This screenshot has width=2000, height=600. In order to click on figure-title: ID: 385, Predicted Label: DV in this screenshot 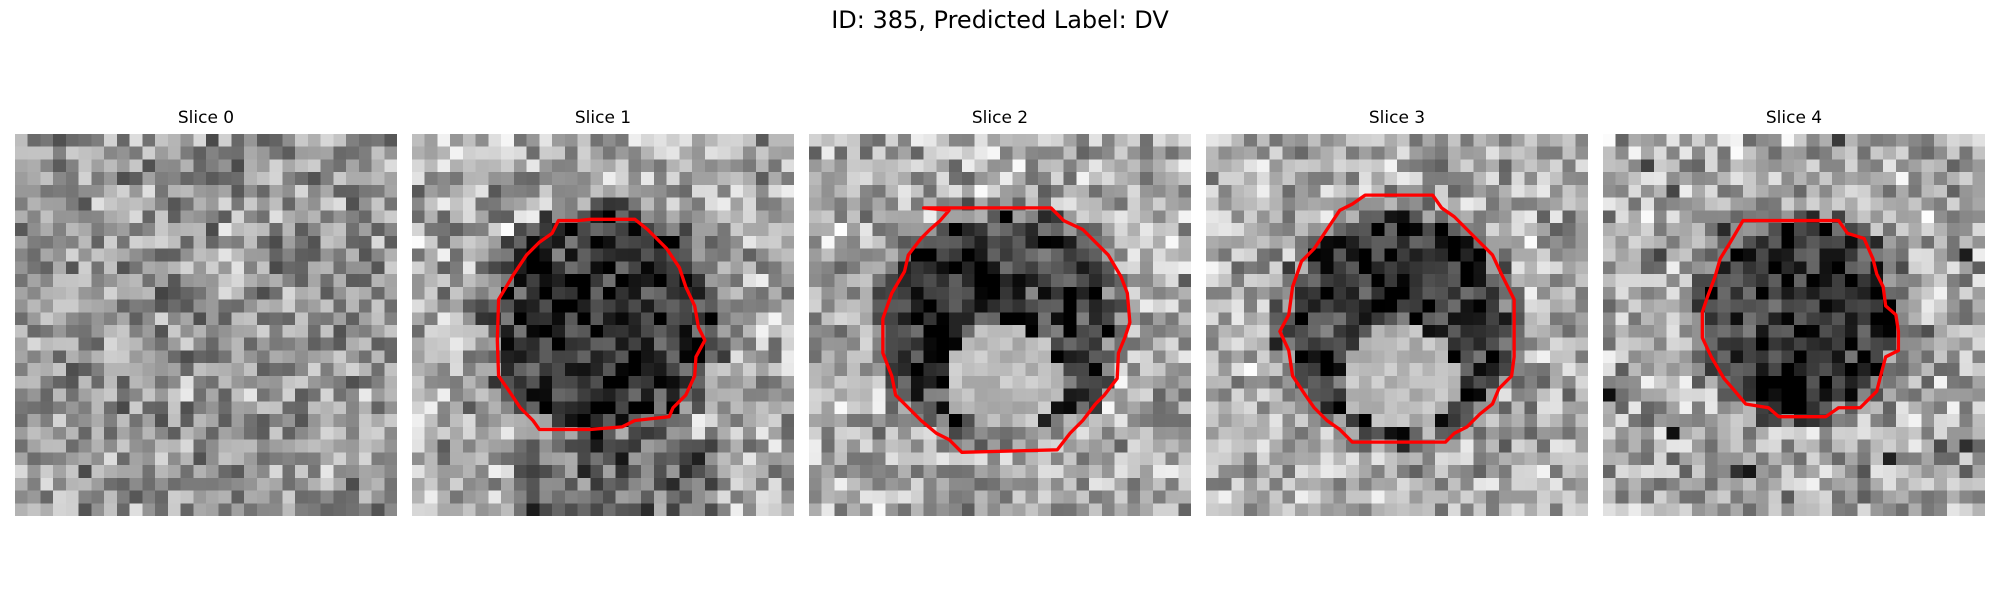, I will do `click(1000, 20)`.